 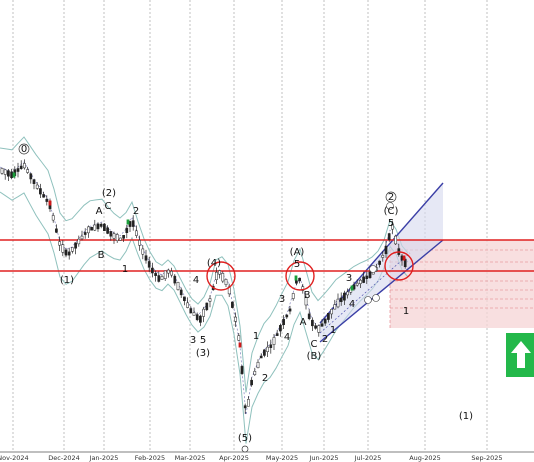 I want to click on tick-label: Feb-2025, so click(x=150, y=458).